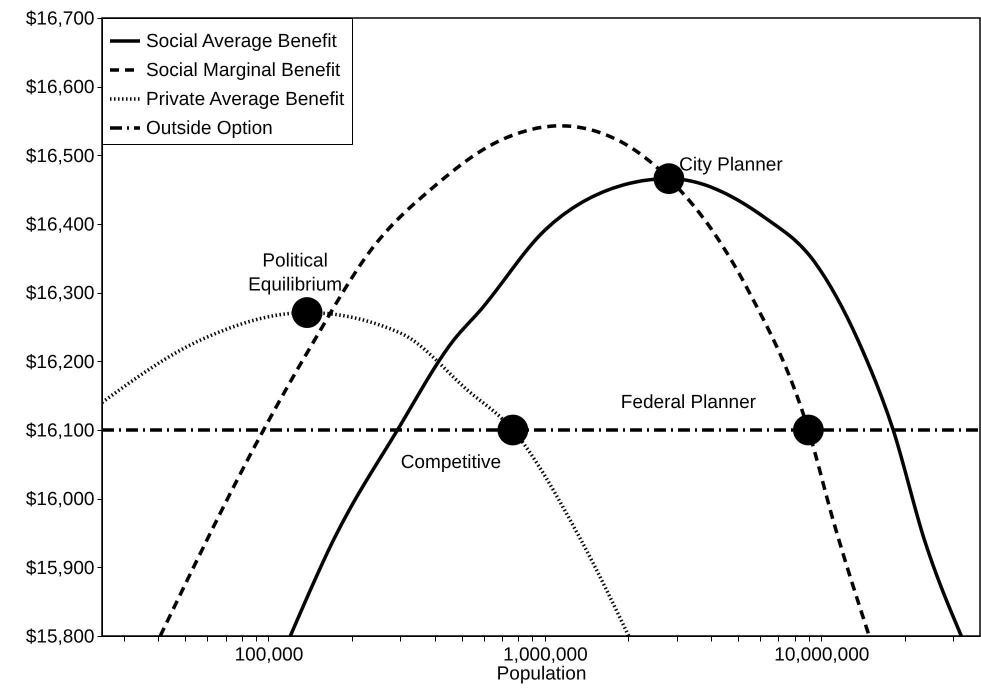 This screenshot has height=696, width=981. Describe the element at coordinates (60, 499) in the screenshot. I see `y-tick-label: $16,000` at that location.